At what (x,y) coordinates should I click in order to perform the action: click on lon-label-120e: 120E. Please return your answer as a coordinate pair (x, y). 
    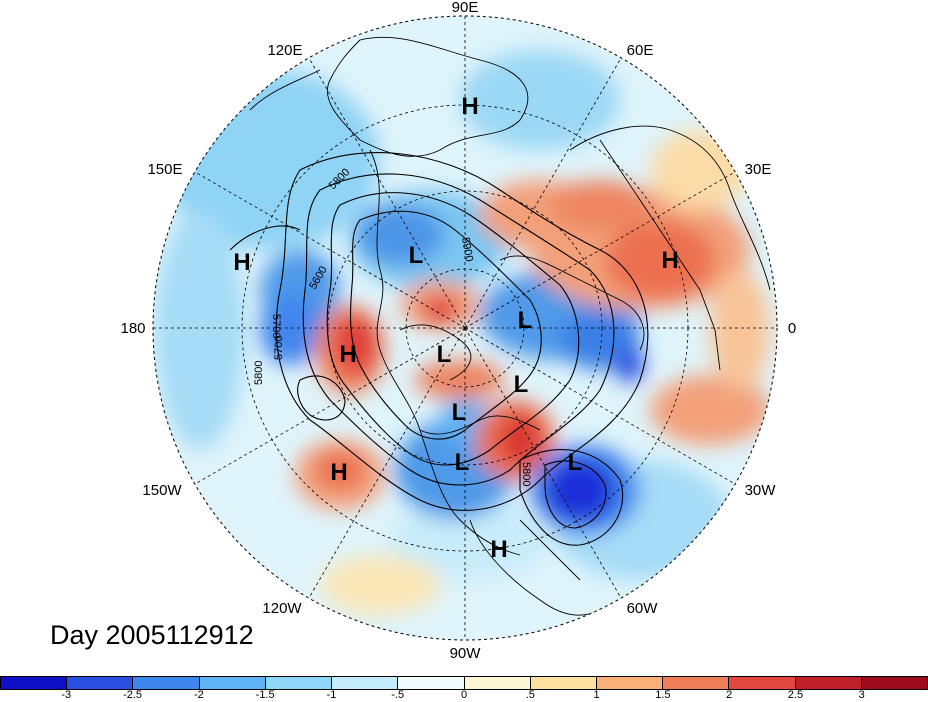
    Looking at the image, I should click on (284, 50).